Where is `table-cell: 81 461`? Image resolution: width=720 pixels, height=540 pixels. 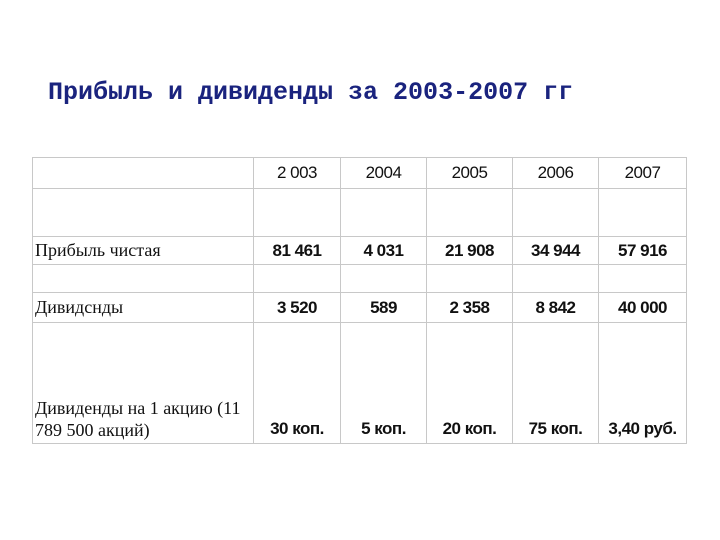 table-cell: 81 461 is located at coordinates (297, 250).